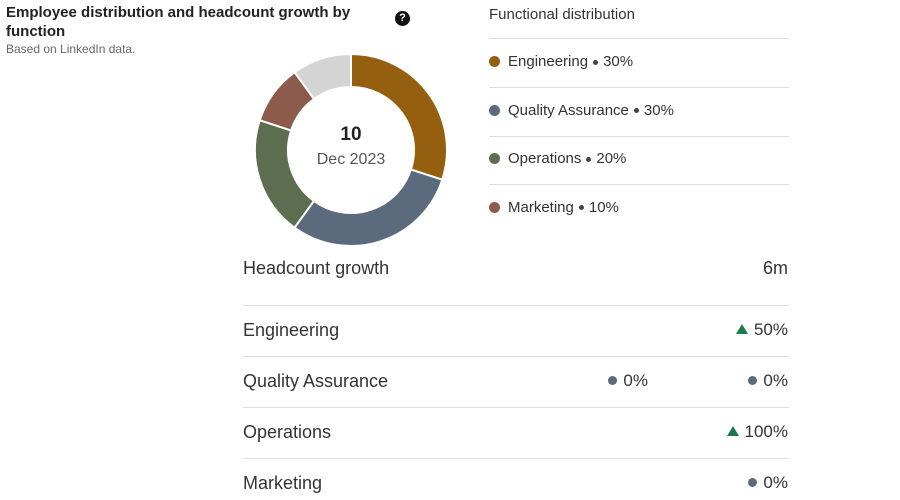 The image size is (900, 500). I want to click on growth-cell: 100%, so click(757, 432).